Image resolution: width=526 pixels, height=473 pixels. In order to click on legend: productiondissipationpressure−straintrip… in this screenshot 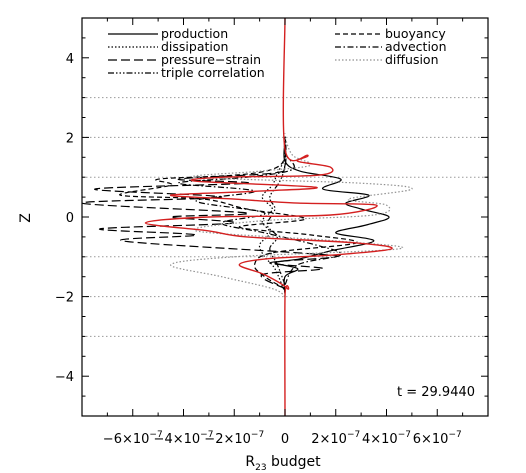, I will do `click(277, 53)`.